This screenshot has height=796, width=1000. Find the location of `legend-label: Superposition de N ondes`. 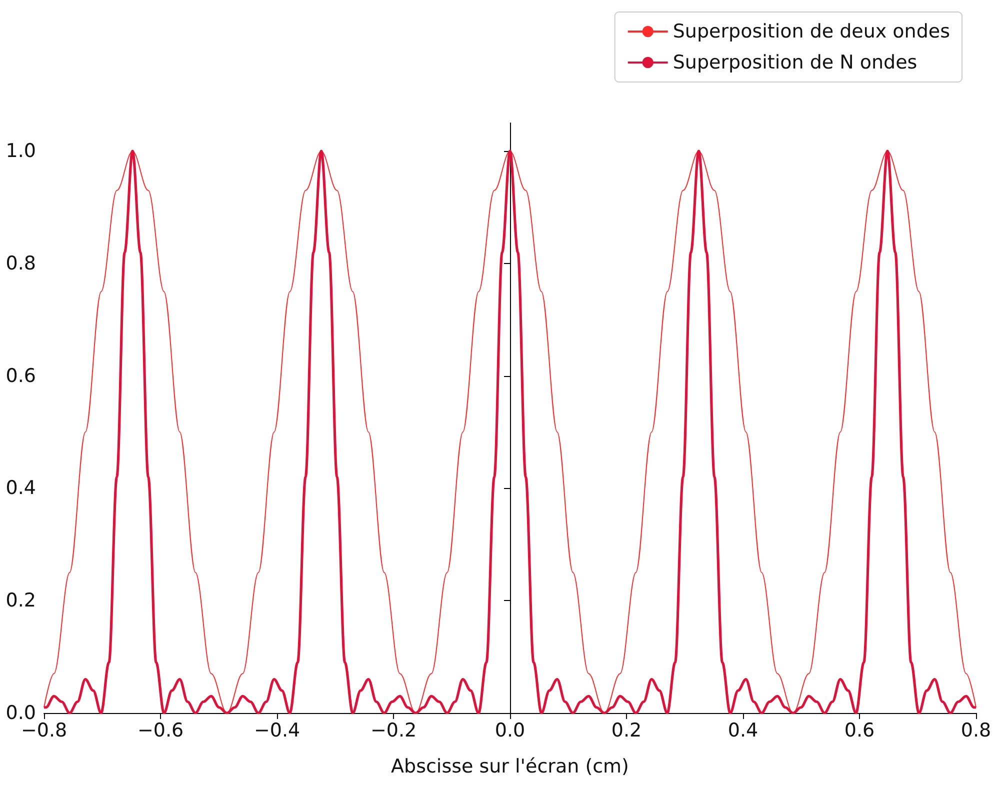

legend-label: Superposition de N ondes is located at coordinates (795, 63).